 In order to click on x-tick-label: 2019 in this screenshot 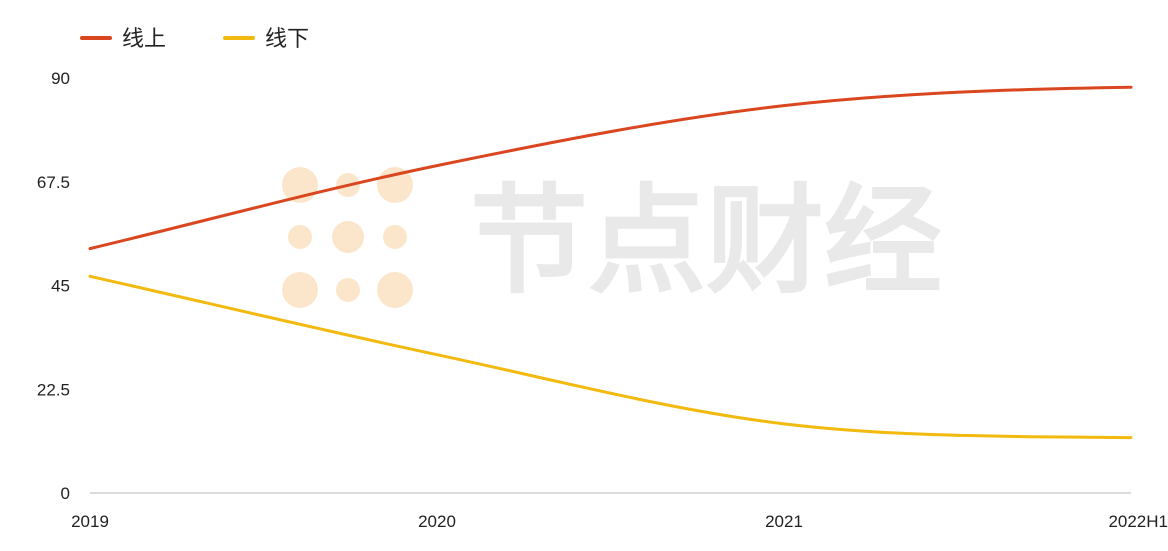, I will do `click(90, 521)`.